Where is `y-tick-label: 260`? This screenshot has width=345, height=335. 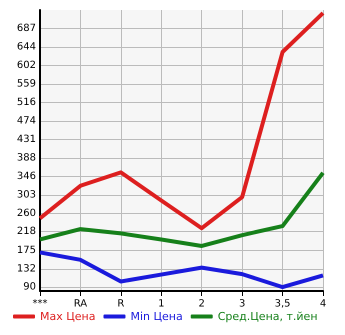
y-tick-label: 260 is located at coordinates (26, 213).